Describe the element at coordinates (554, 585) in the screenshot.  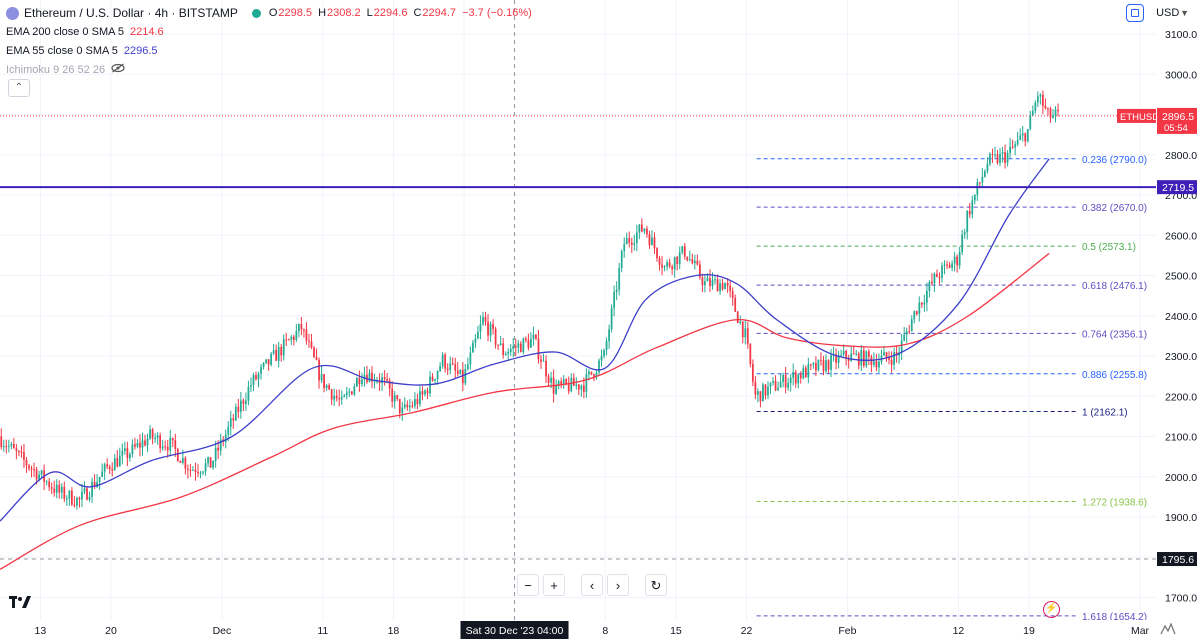
I see `zoom-in-icon: +` at that location.